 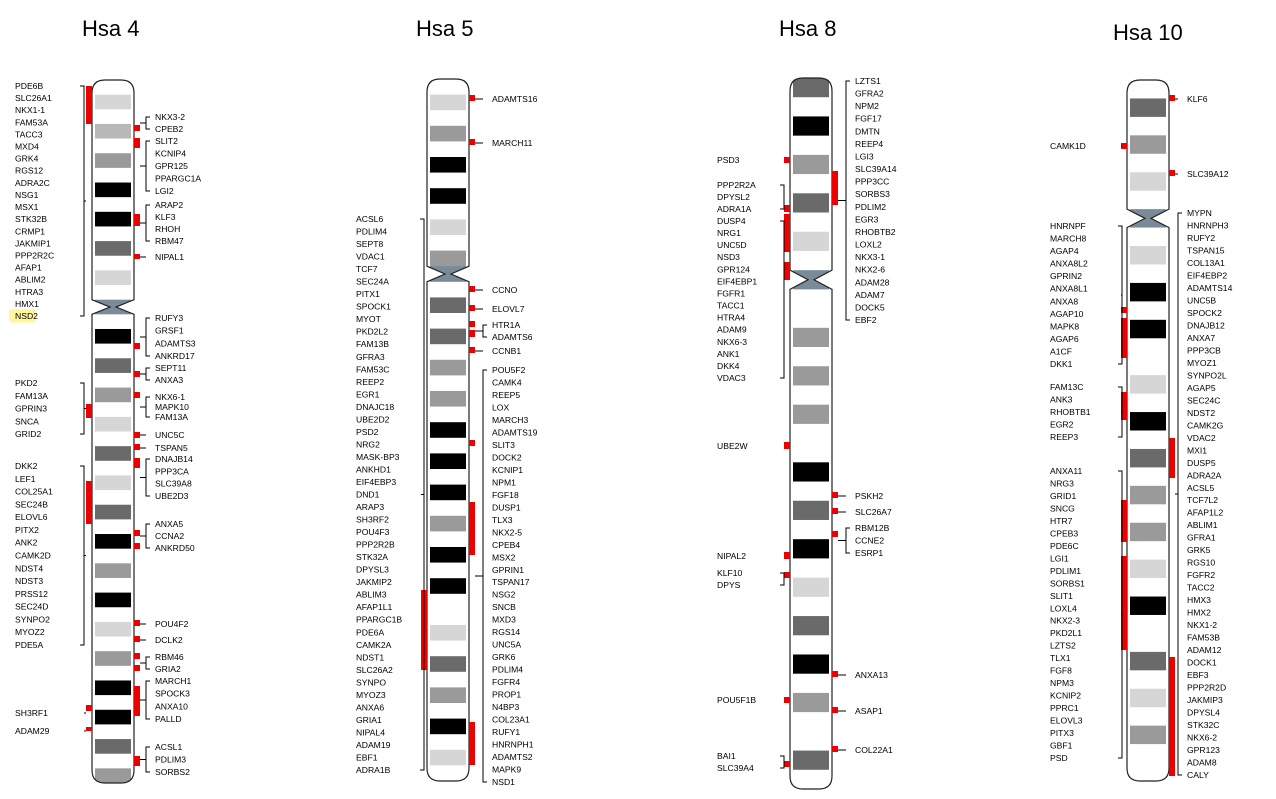 I want to click on gene-label: NKX6-2, so click(x=1202, y=738).